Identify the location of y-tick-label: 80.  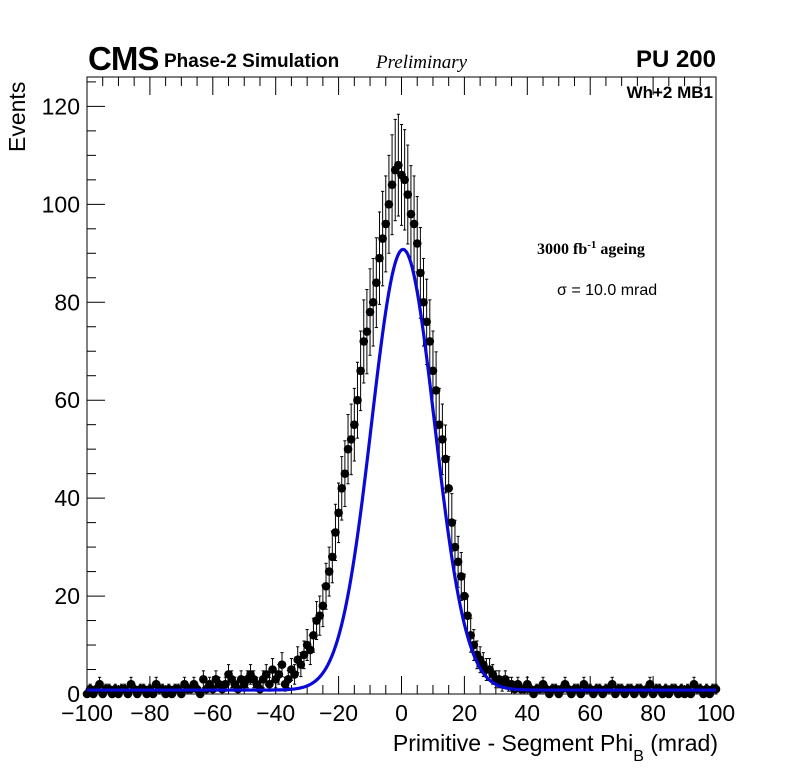
(67, 302).